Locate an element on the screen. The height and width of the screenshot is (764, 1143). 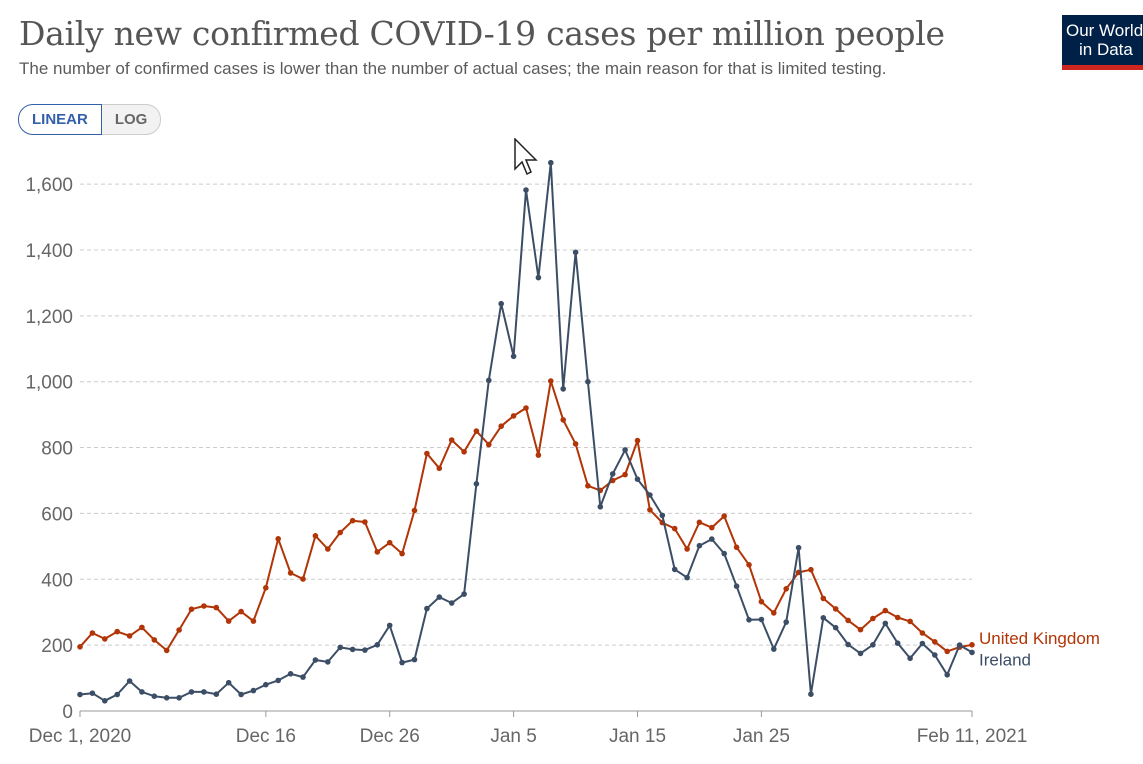
owid-logo: Our World in Data is located at coordinates (1102, 42).